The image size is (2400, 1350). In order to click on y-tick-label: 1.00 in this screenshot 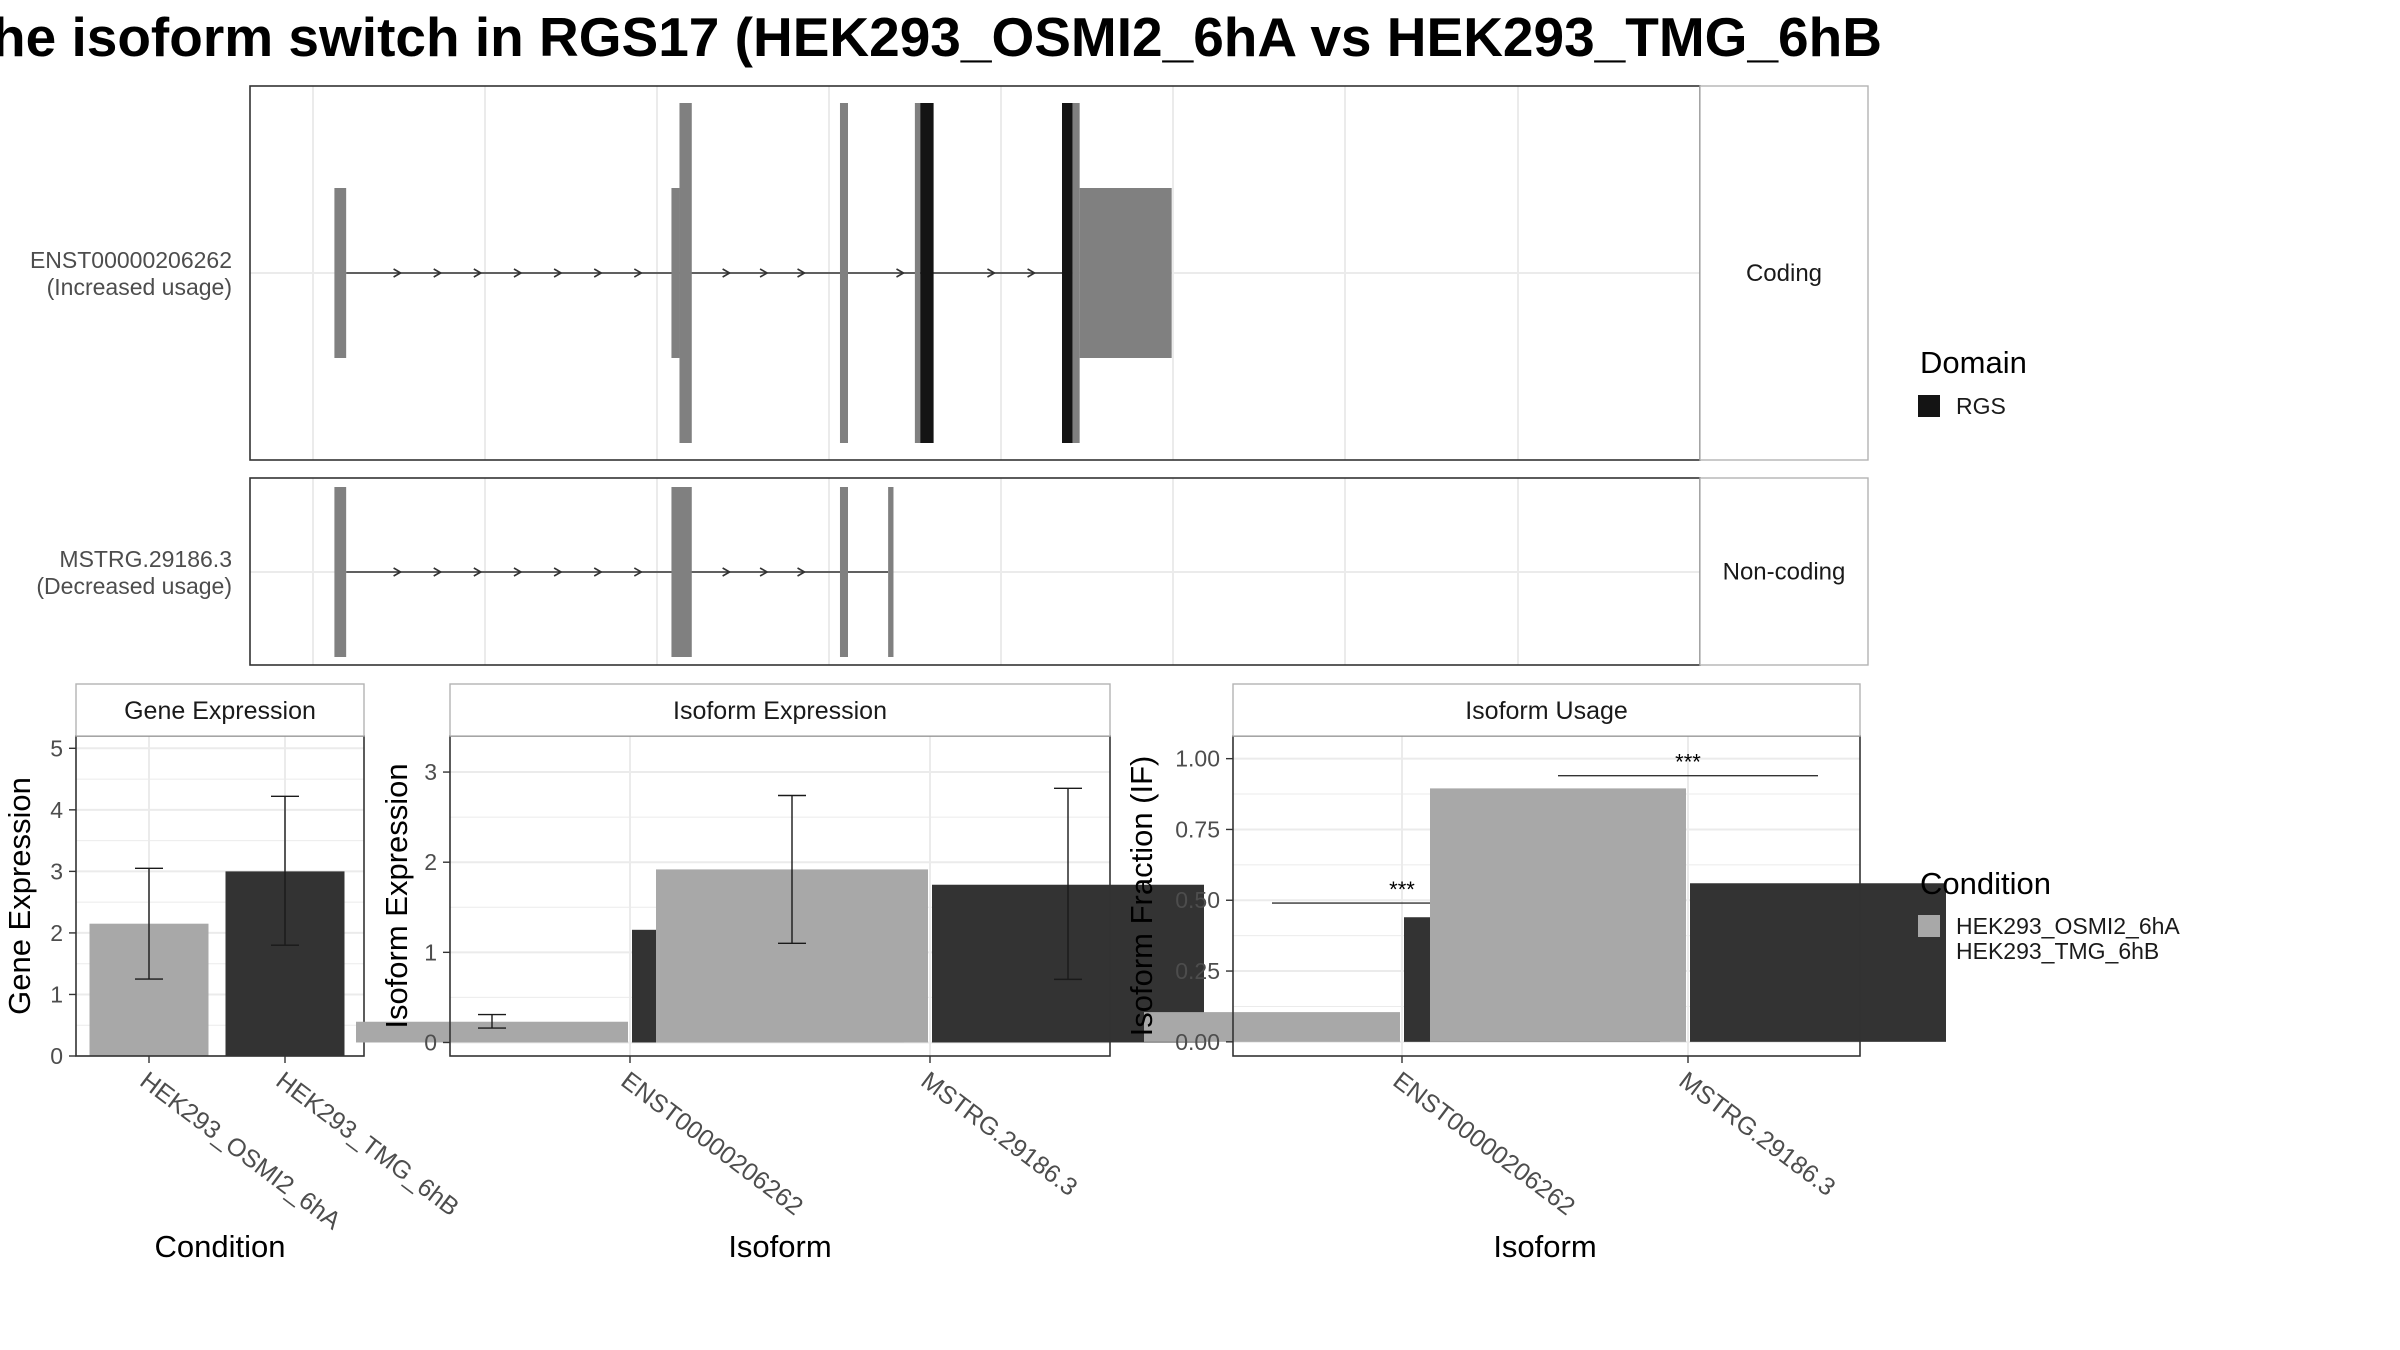, I will do `click(1197, 759)`.